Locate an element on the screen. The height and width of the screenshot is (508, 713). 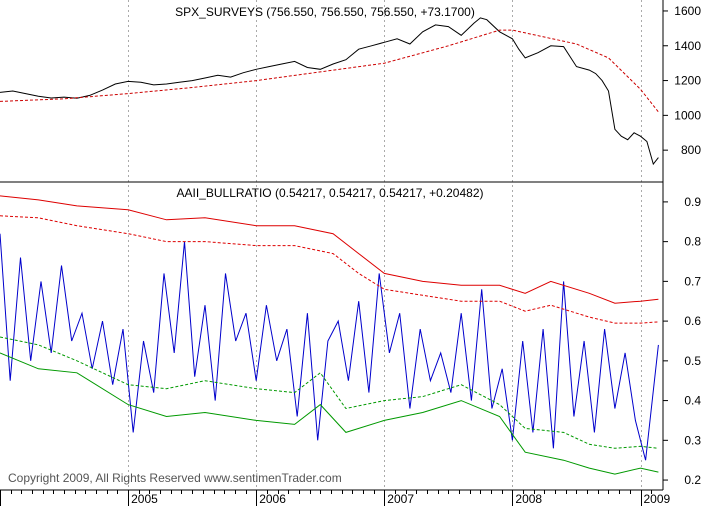
aaii-y-tick-label: 0.3 is located at coordinates (692, 440).